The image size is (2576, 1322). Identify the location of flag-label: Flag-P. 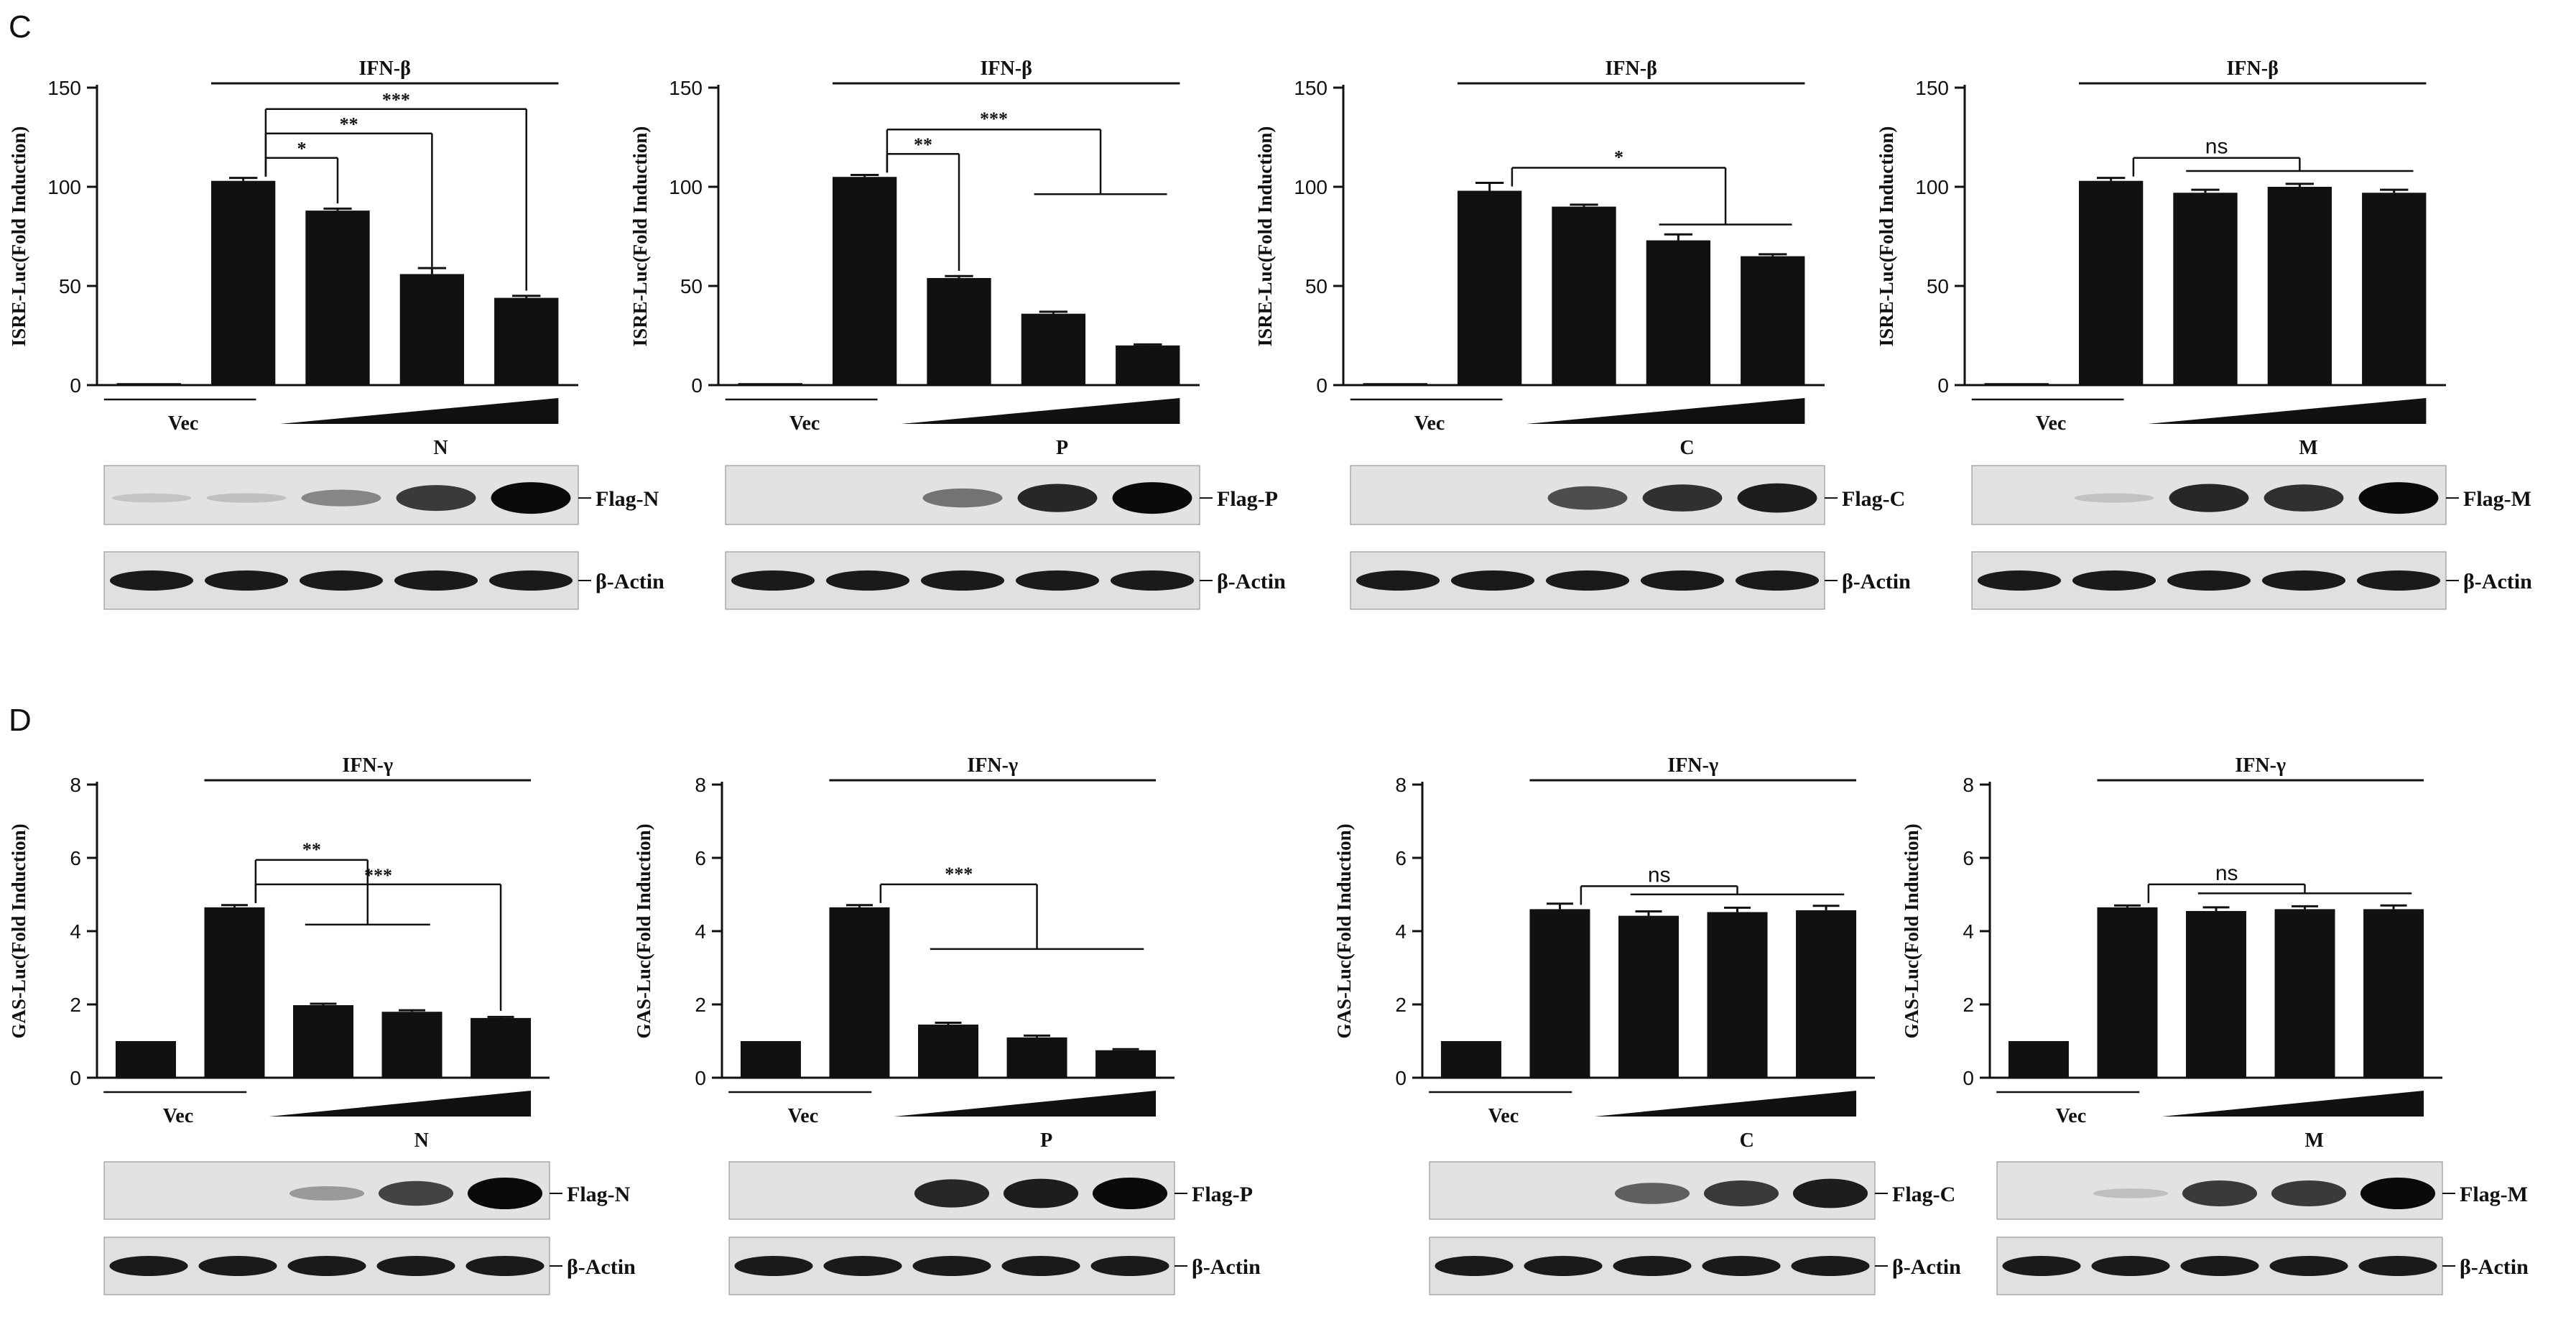
(1247, 499).